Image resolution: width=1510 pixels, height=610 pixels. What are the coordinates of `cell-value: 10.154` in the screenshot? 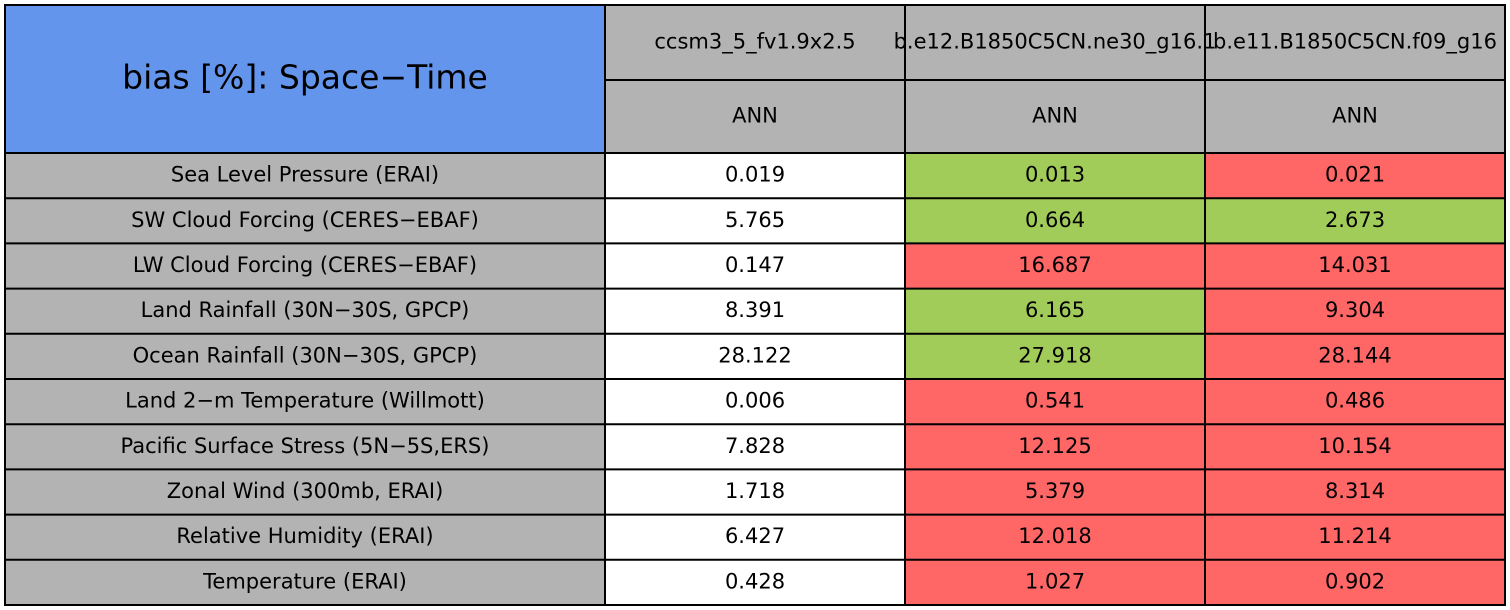 It's located at (1354, 446).